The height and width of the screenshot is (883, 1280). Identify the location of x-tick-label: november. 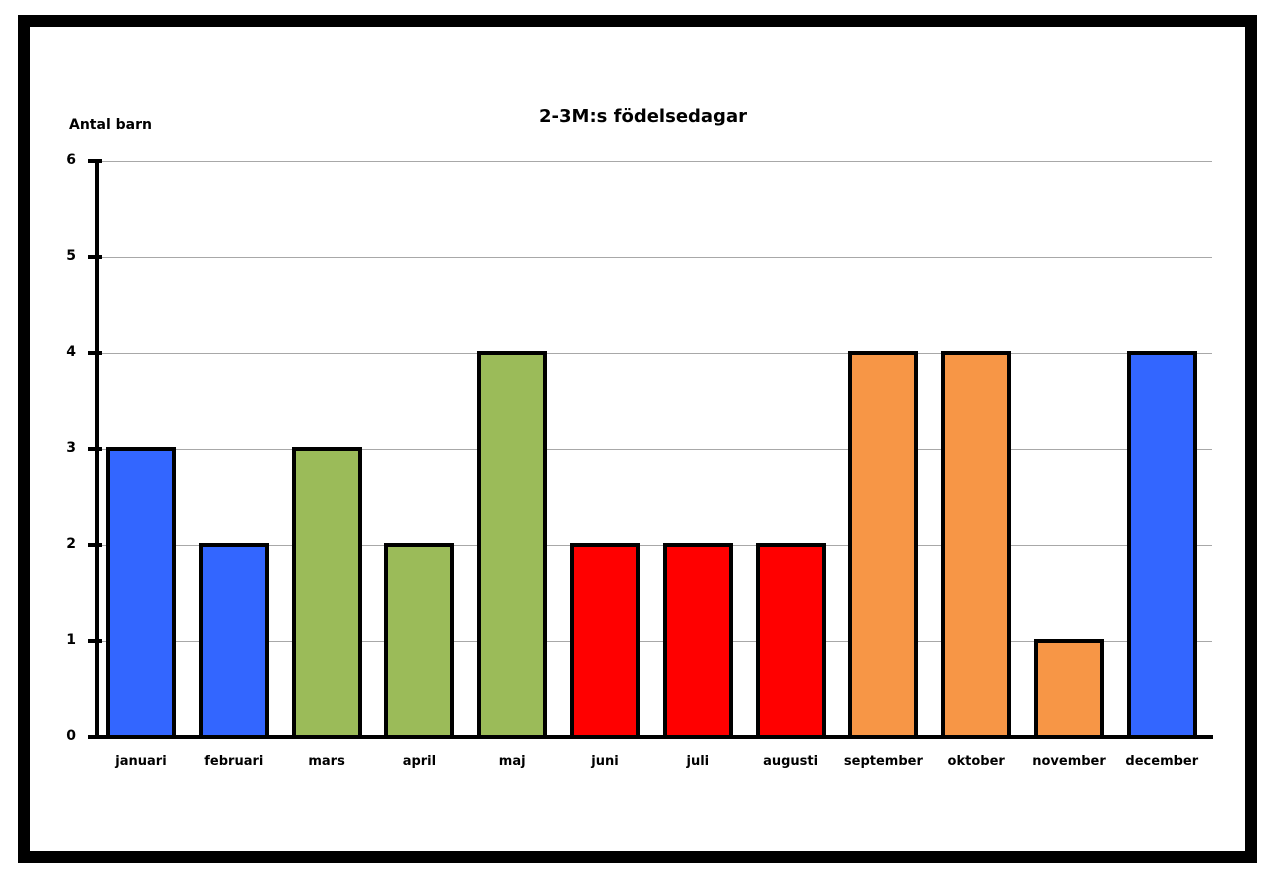
(1069, 761).